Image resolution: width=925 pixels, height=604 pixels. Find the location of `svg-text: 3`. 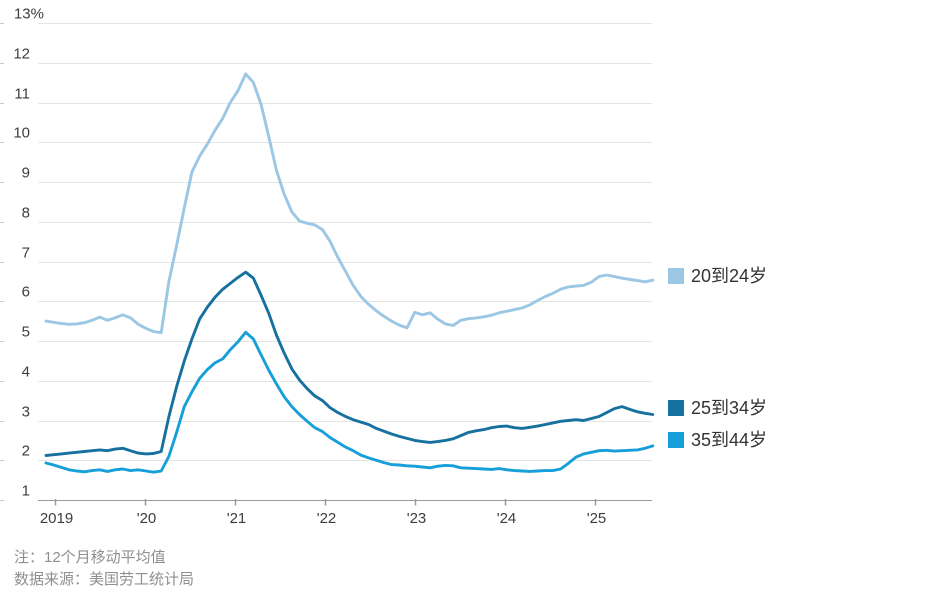

svg-text: 3 is located at coordinates (26, 412).